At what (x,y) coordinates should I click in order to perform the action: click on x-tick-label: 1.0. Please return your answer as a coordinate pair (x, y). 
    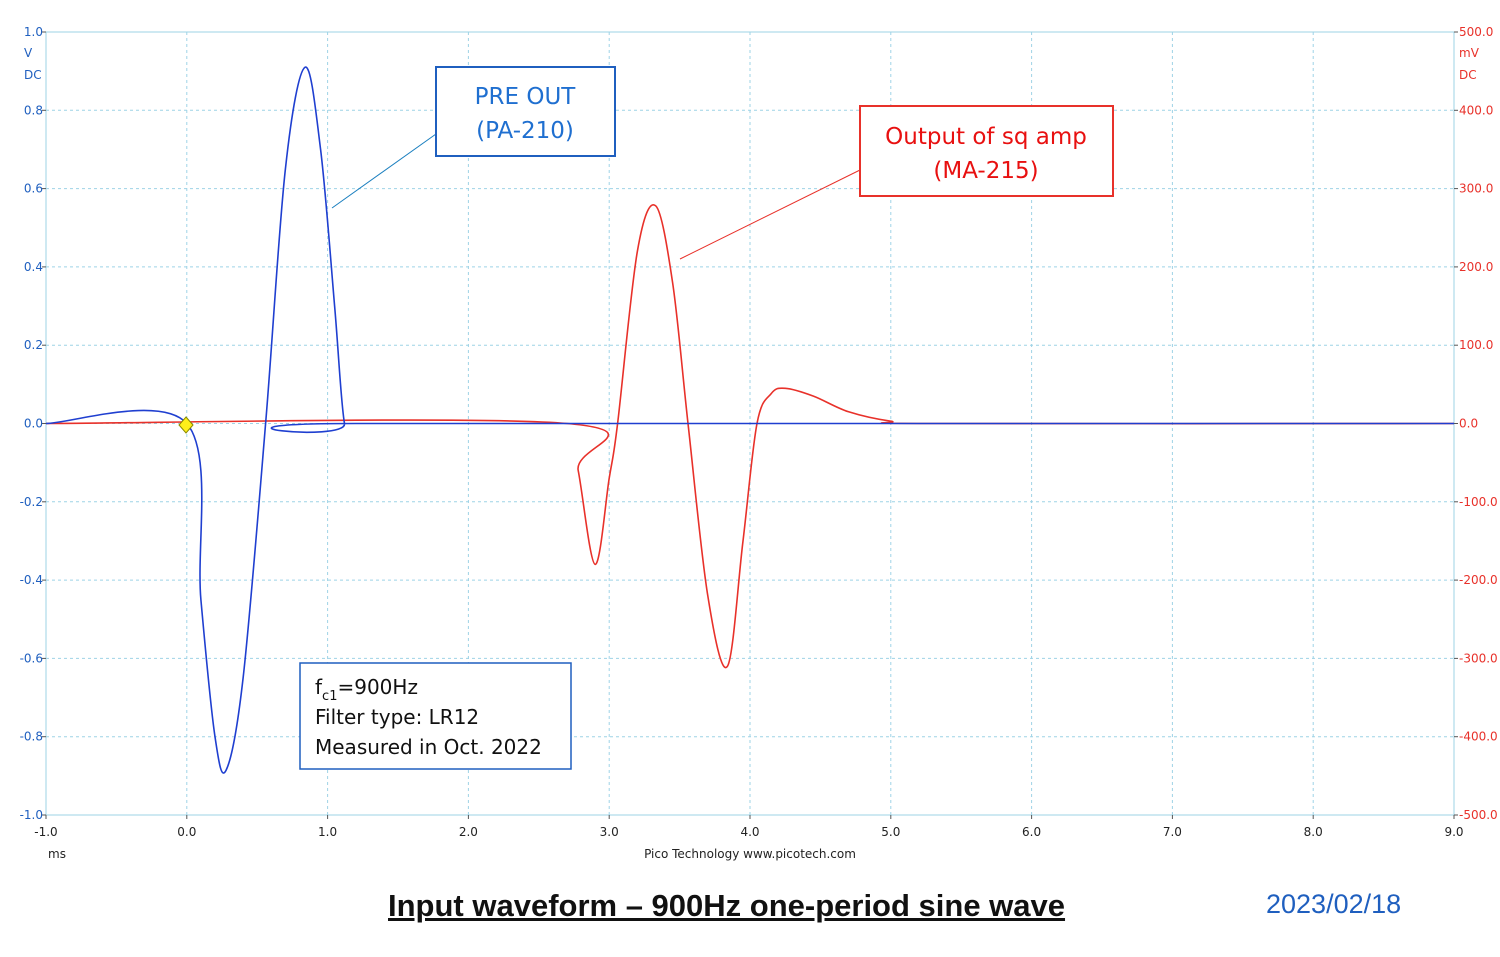
    Looking at the image, I should click on (327, 832).